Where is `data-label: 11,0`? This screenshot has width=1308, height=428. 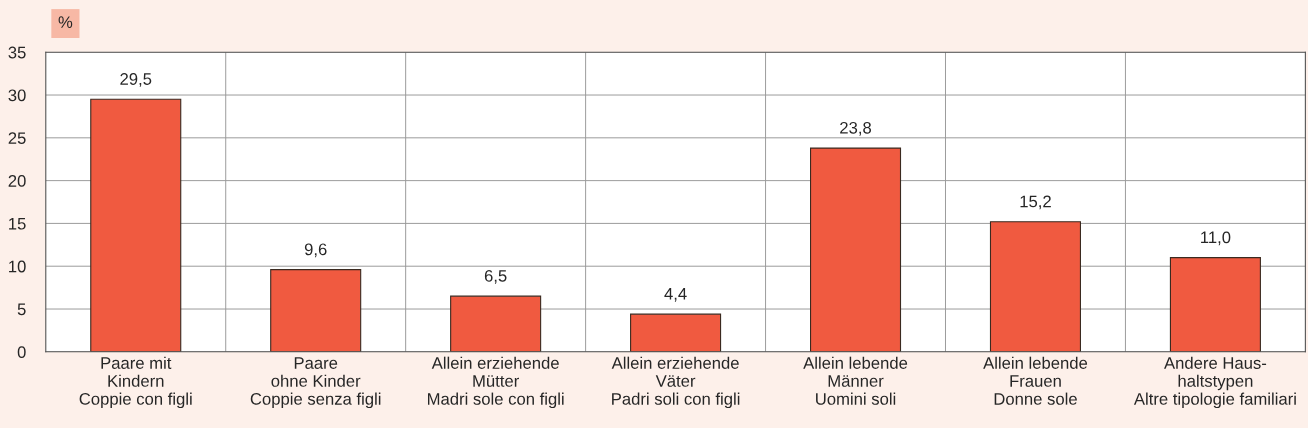
data-label: 11,0 is located at coordinates (1216, 238).